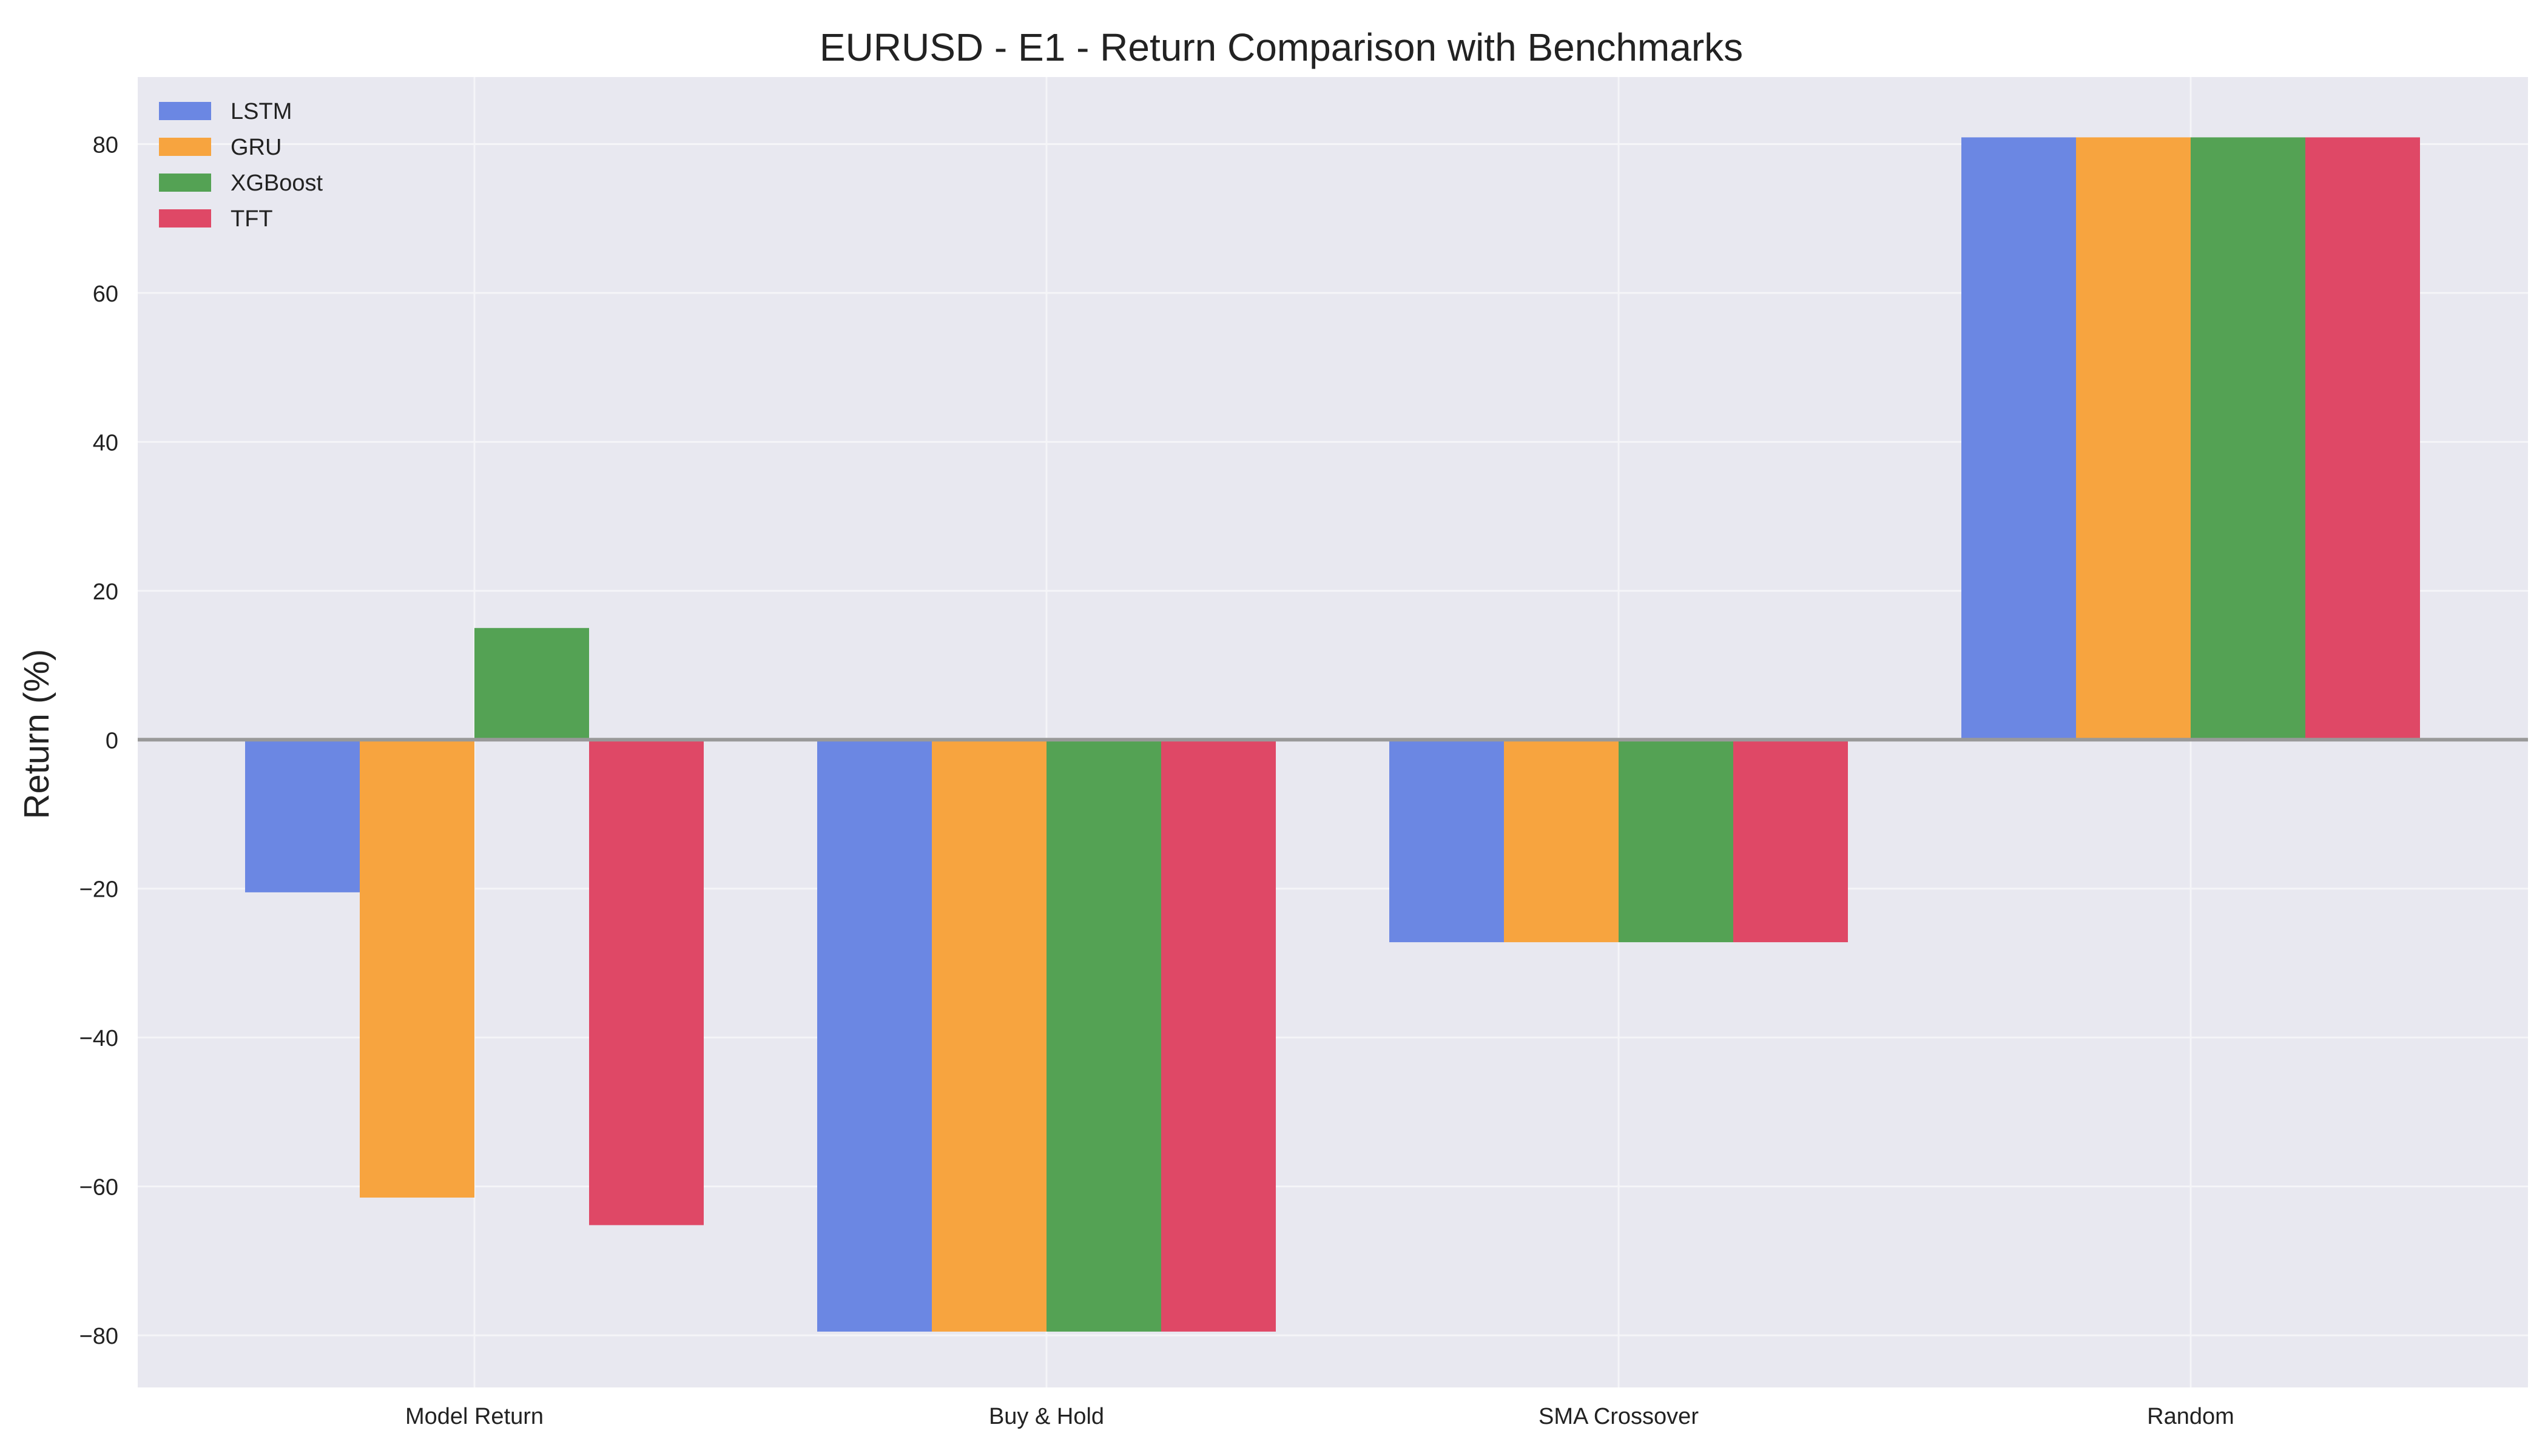  What do you see at coordinates (1561, 841) in the screenshot?
I see `bar-gru-sma-crossover` at bounding box center [1561, 841].